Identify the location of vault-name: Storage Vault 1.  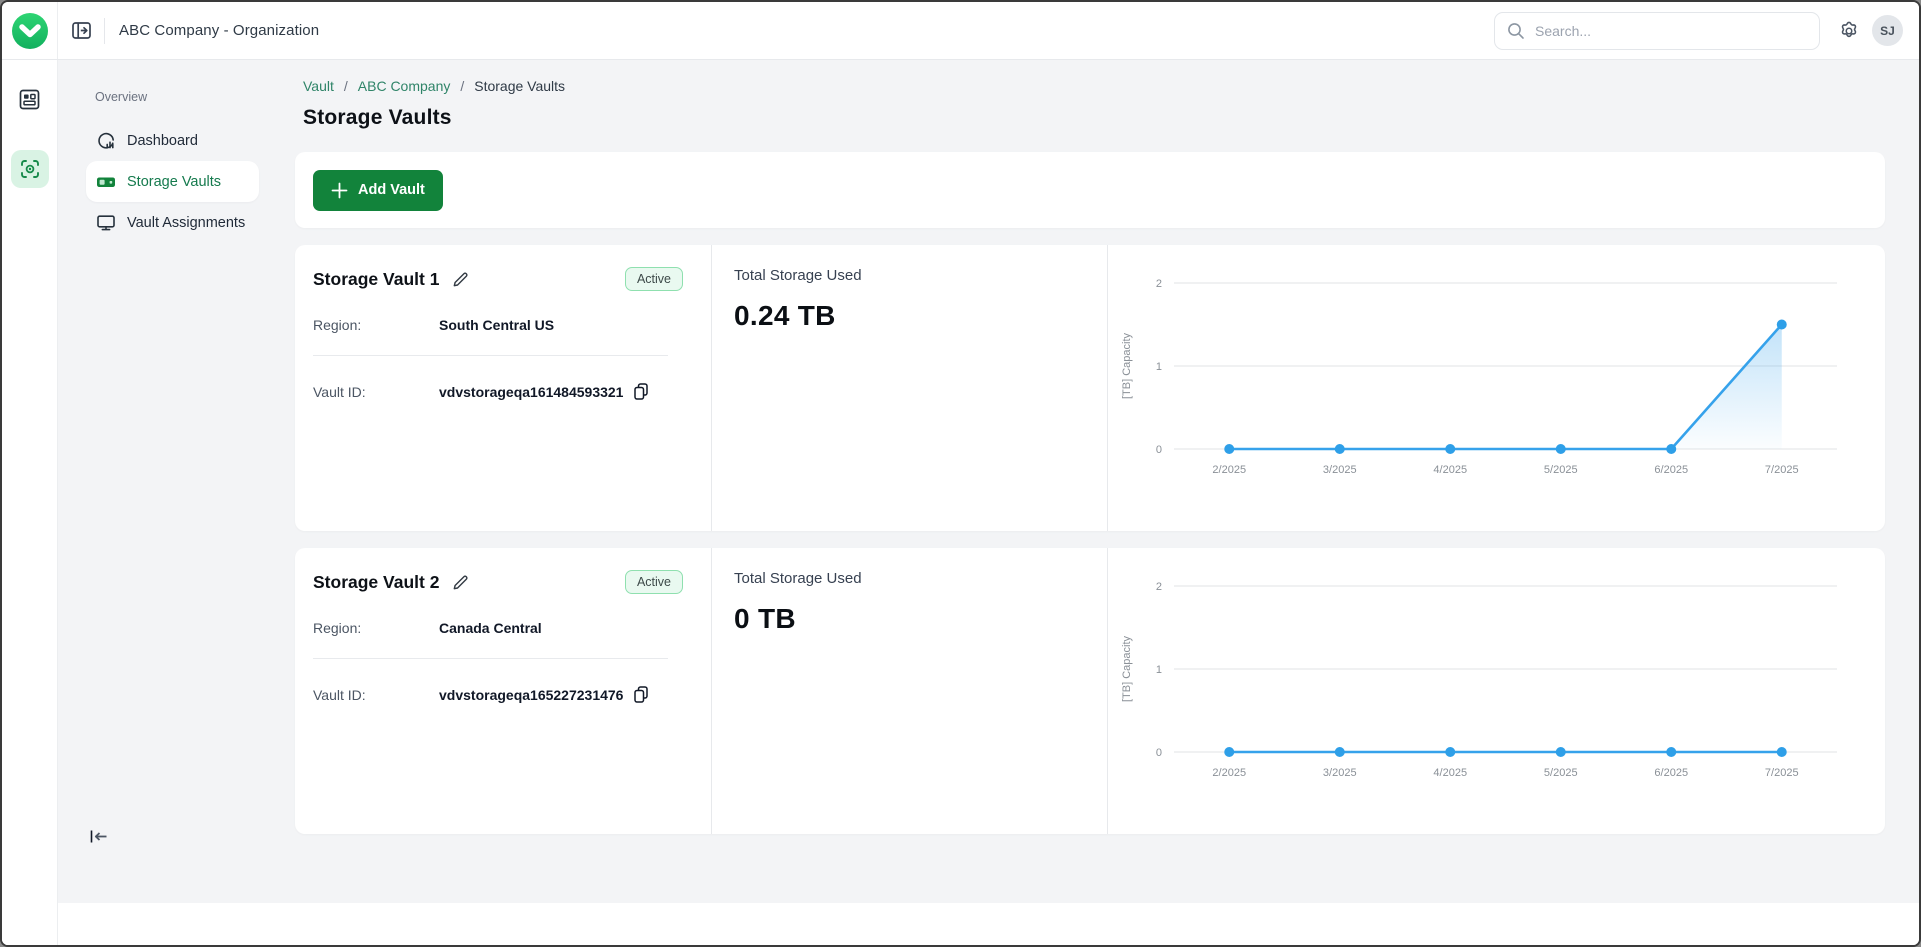
(376, 278).